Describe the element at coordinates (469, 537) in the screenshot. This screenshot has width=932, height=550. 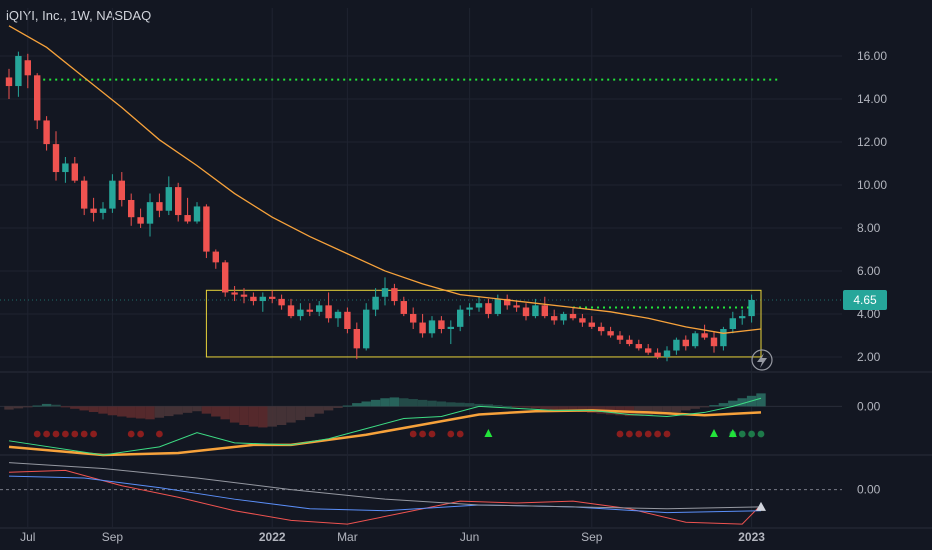
I see `x-tick-label: Jun` at that location.